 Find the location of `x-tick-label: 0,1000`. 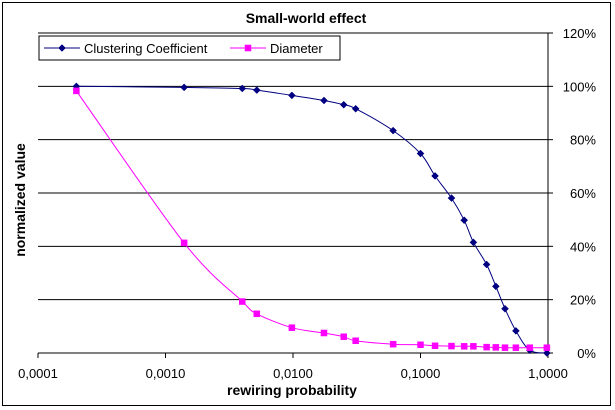

x-tick-label: 0,1000 is located at coordinates (421, 373).